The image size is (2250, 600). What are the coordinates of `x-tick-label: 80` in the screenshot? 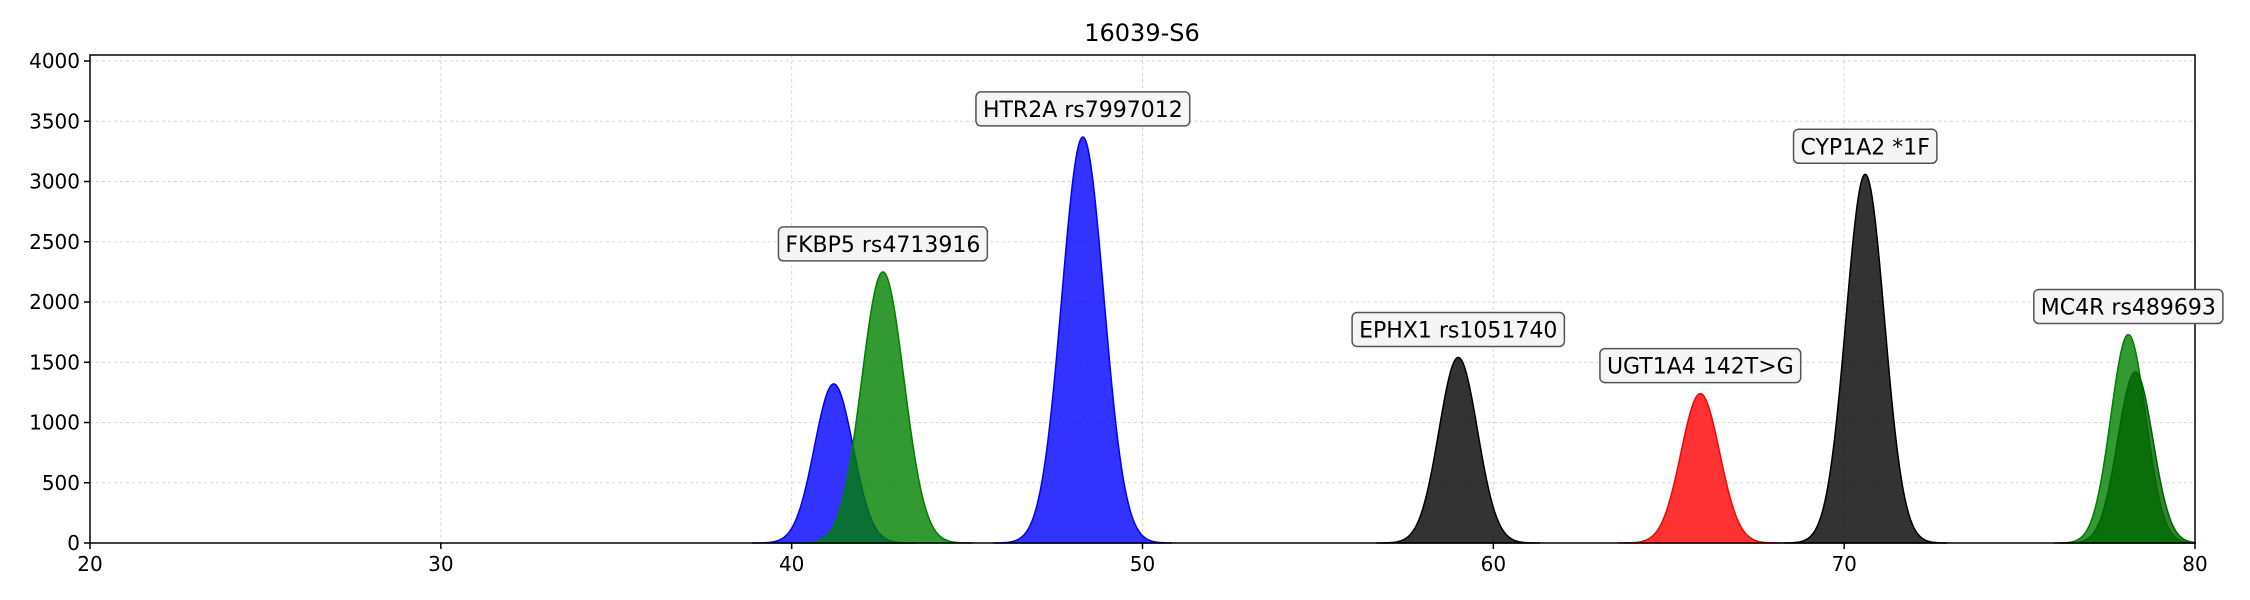 It's located at (2194, 564).